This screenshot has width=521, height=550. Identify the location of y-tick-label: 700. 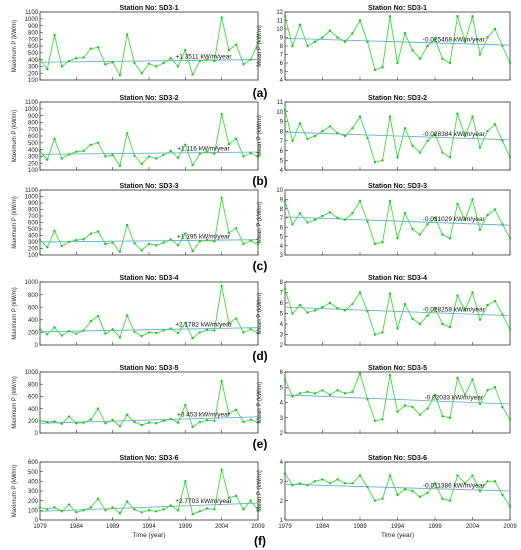
(33, 130).